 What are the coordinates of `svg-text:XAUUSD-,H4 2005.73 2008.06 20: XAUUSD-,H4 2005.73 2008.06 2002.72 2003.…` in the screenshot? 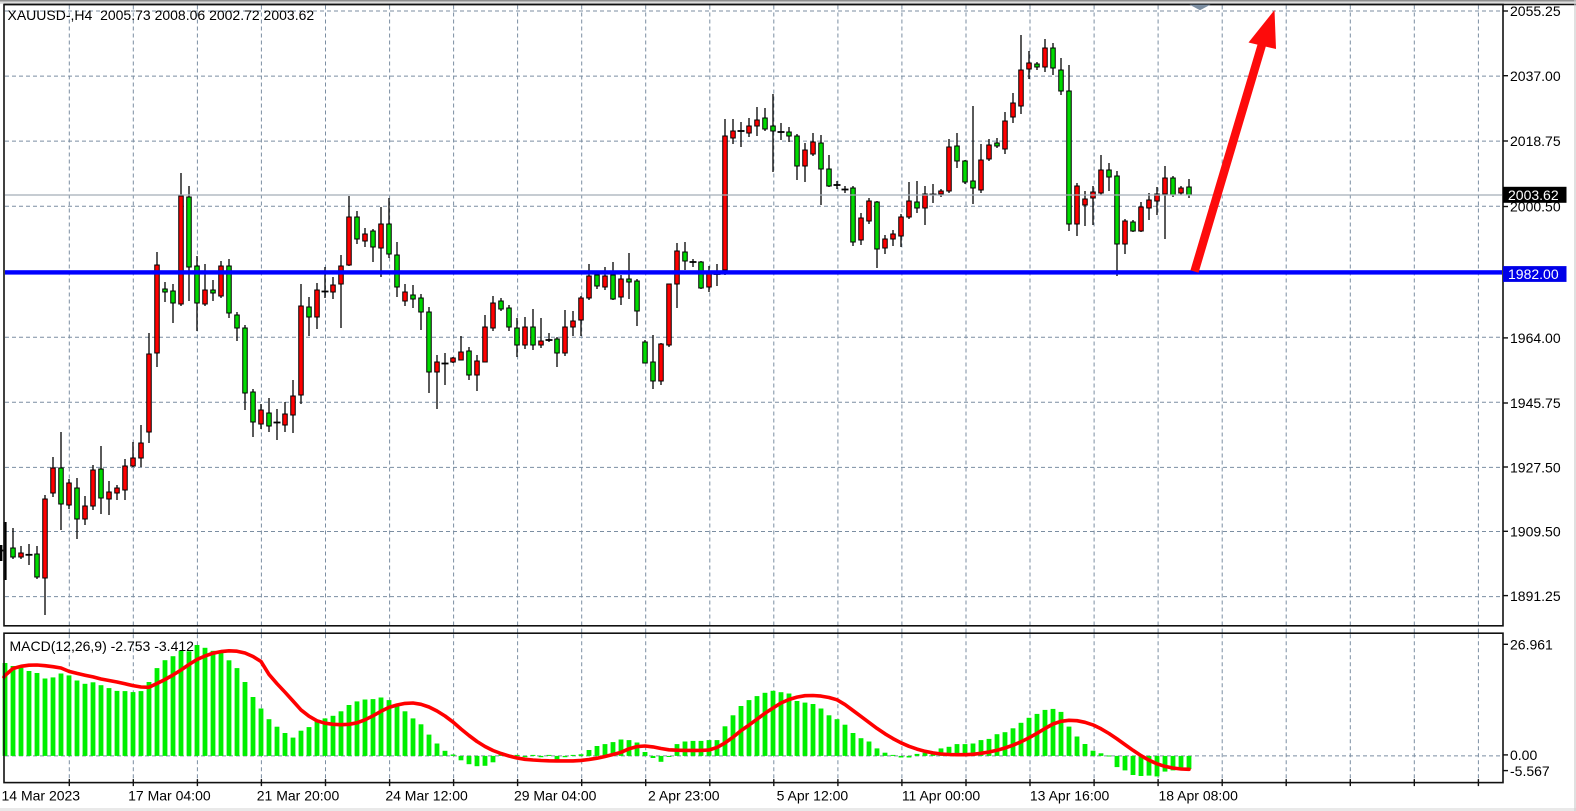 It's located at (161, 15).